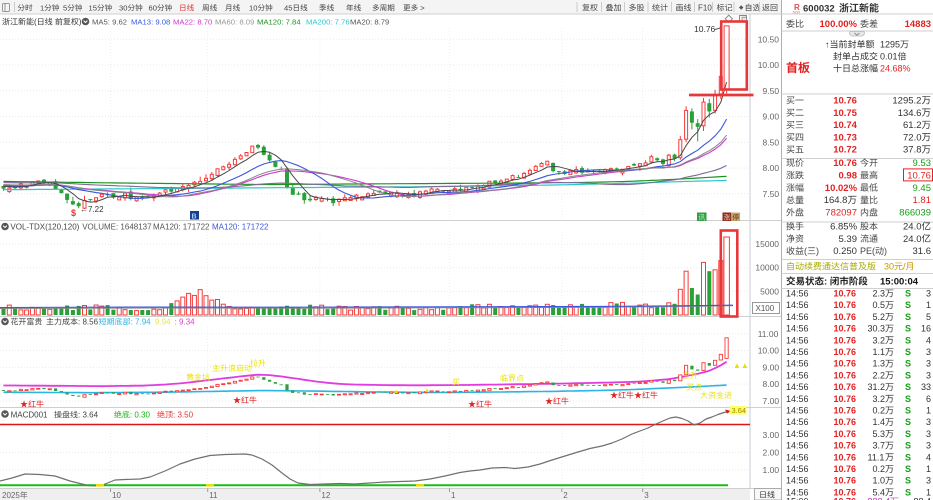 The width and height of the screenshot is (933, 500). What do you see at coordinates (879, 434) in the screenshot?
I see `svg-text: 5.3` at bounding box center [879, 434].